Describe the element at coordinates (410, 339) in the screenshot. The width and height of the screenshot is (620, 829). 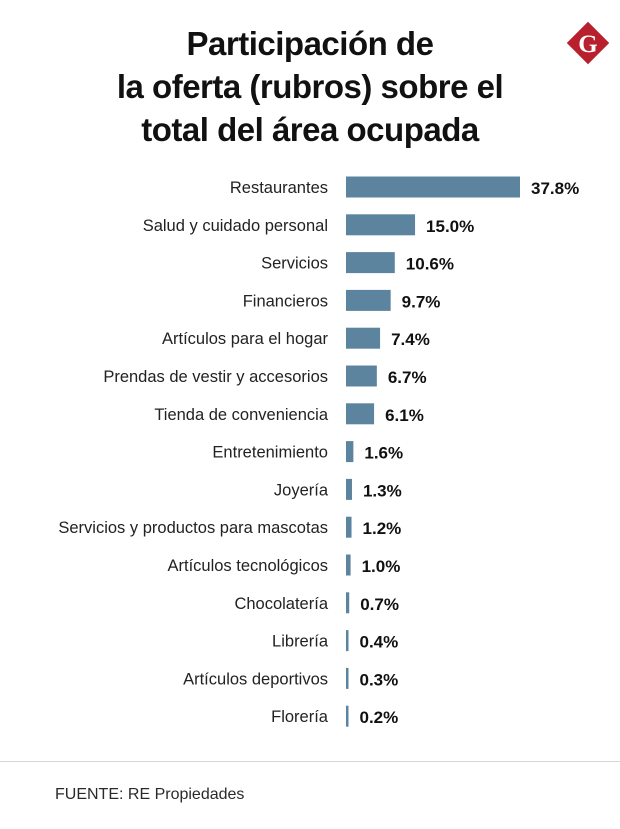
I see `value-label: 7.4%` at that location.